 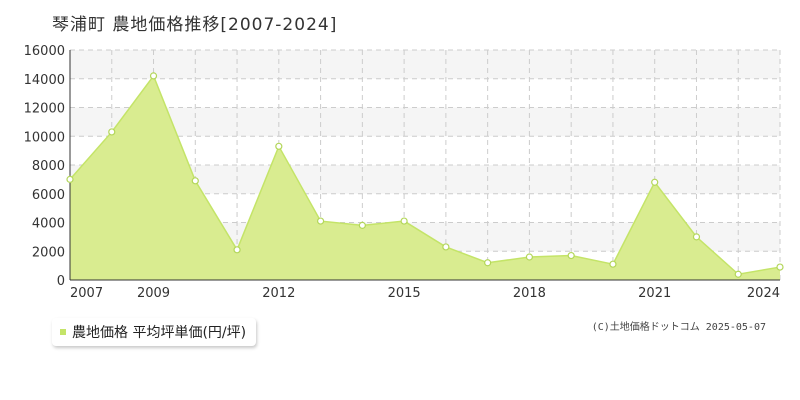 I want to click on legend-label: 農地価格 平均坪単価(円/坪), so click(x=159, y=333).